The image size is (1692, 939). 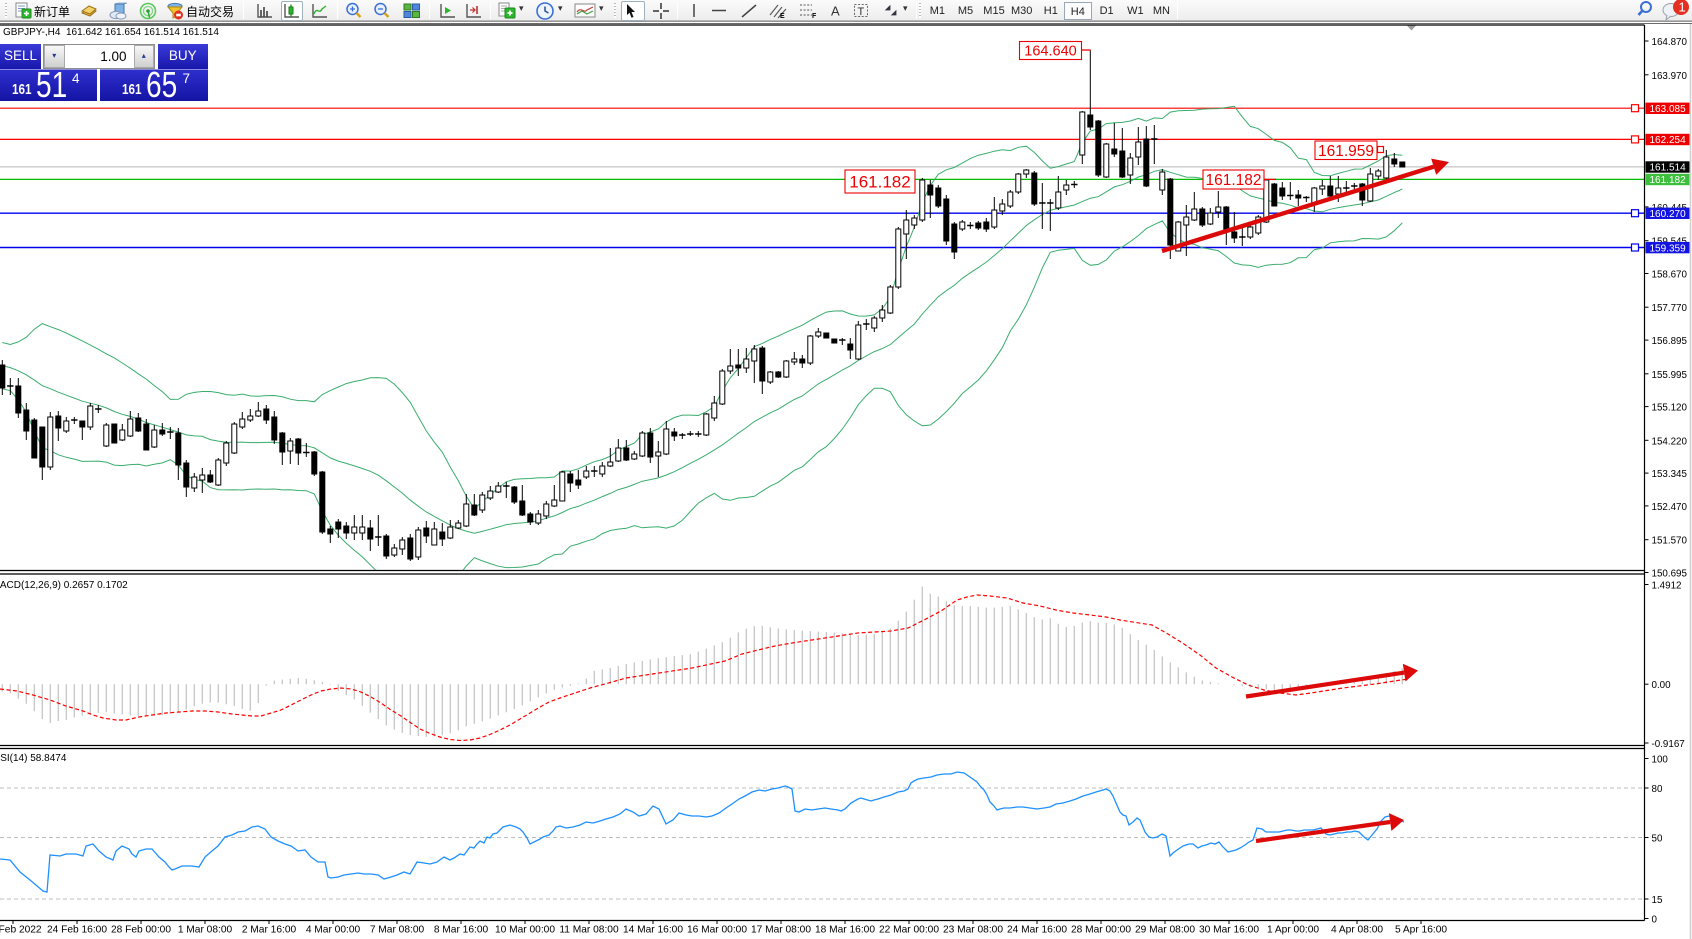 What do you see at coordinates (21, 930) in the screenshot?
I see `svg-text: 23 Feb 2022` at bounding box center [21, 930].